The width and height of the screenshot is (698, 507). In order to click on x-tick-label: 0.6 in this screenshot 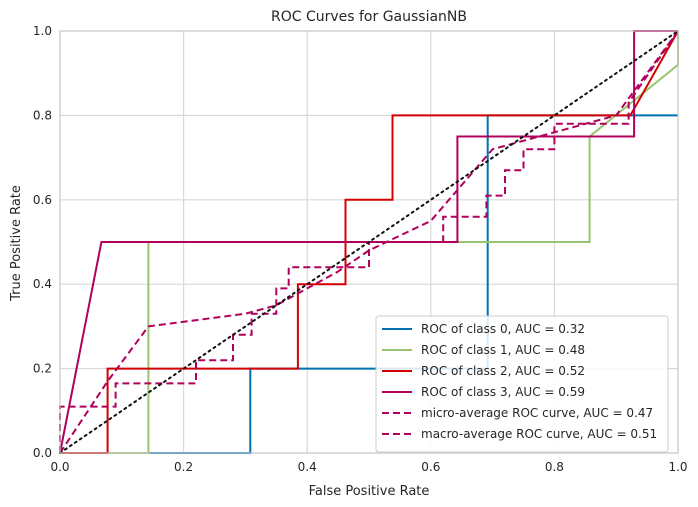, I will do `click(430, 467)`.